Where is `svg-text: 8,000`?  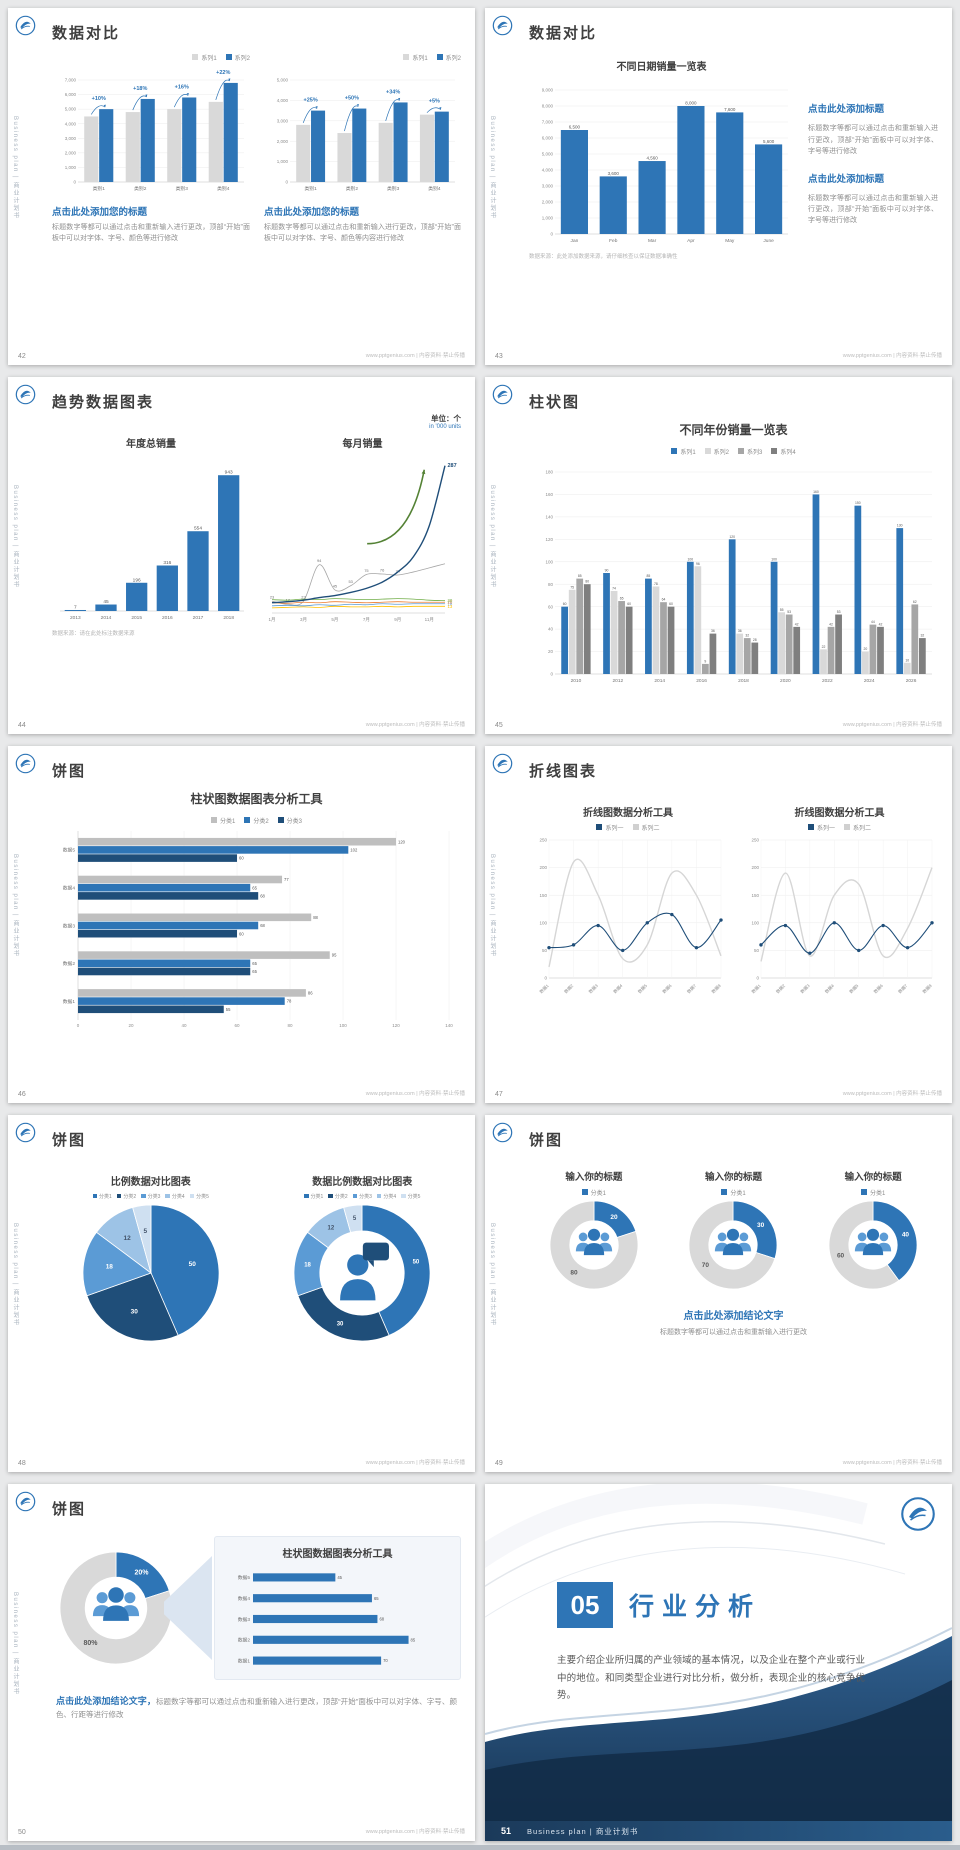 svg-text: 8,000 is located at coordinates (691, 103).